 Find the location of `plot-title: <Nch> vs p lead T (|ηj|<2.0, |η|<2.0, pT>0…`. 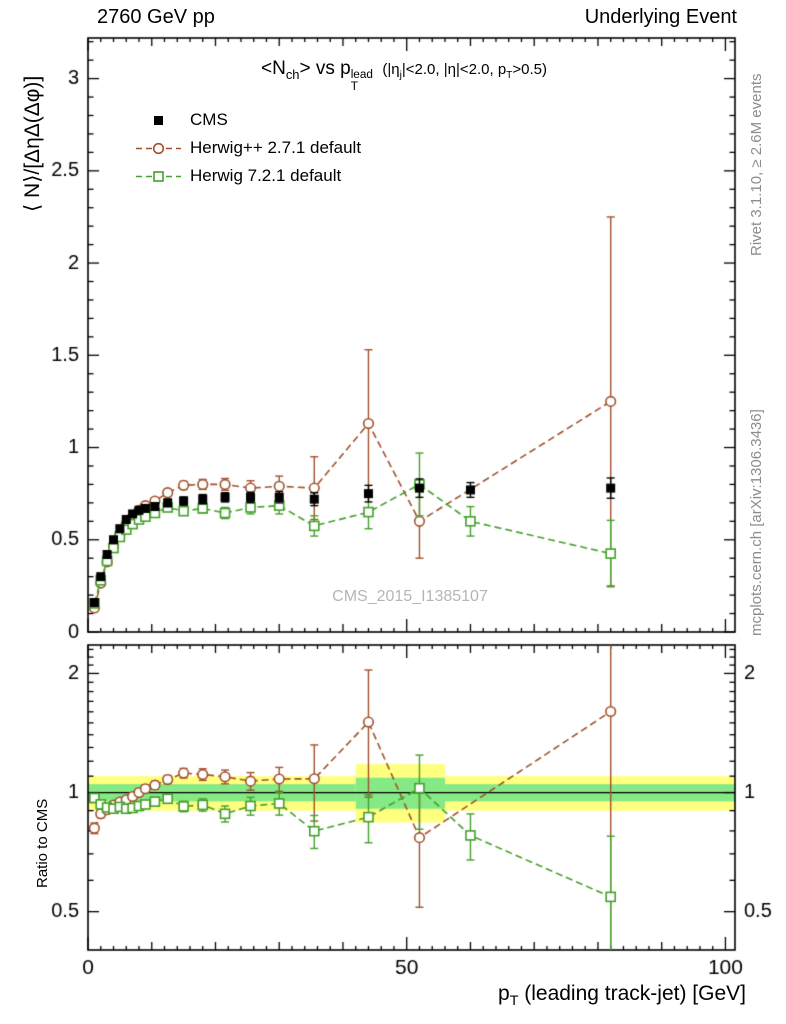

plot-title: <Nch> vs p lead T (|ηj|<2.0, |η|<2.0, pT>0… is located at coordinates (404, 75).